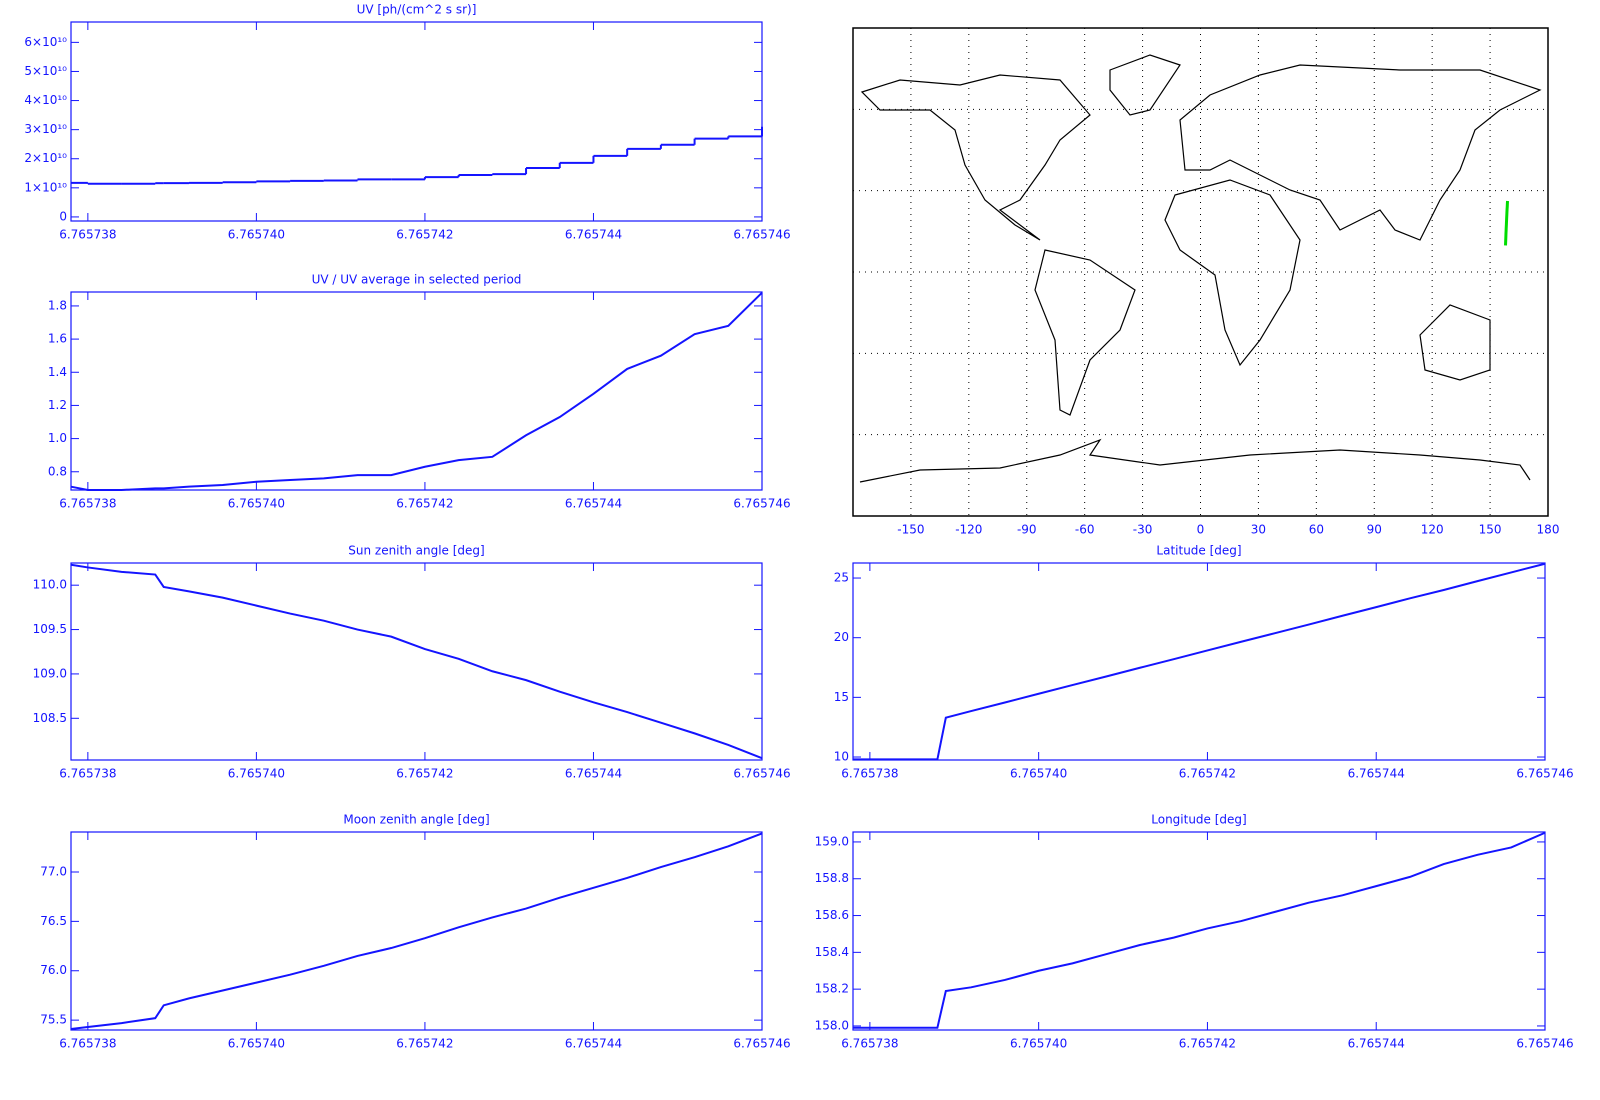 This screenshot has width=1600, height=1100. I want to click on y-tick-label: 158.4, so click(832, 952).